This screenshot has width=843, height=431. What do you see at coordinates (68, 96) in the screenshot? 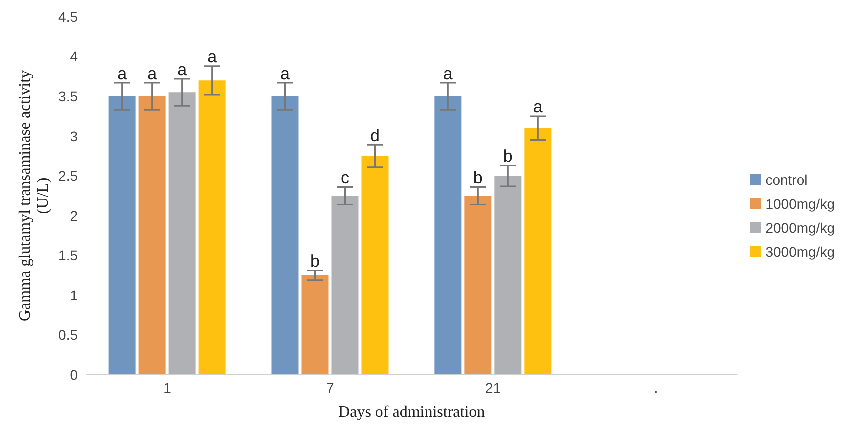
I see `y-tick-label: 3.5` at bounding box center [68, 96].